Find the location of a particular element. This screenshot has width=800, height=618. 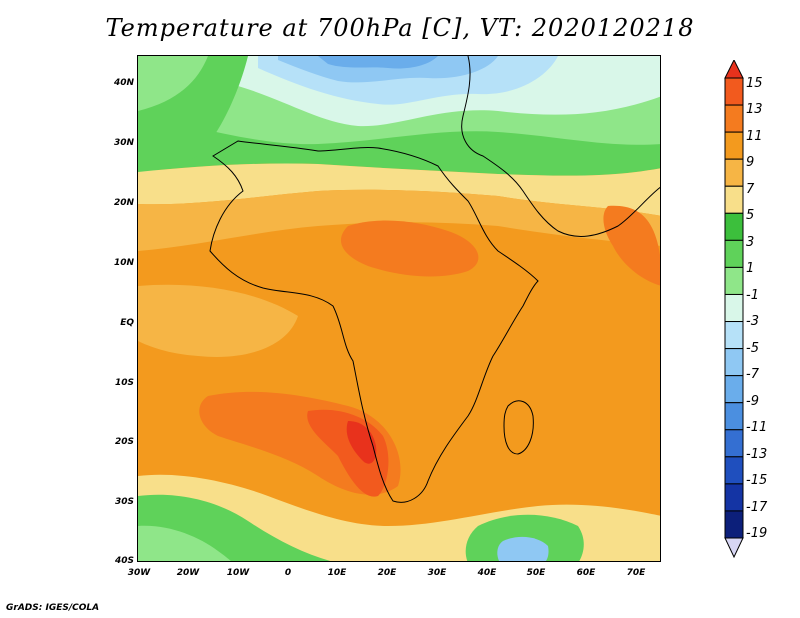

field-west-lightgreen is located at coordinates (173, 83).